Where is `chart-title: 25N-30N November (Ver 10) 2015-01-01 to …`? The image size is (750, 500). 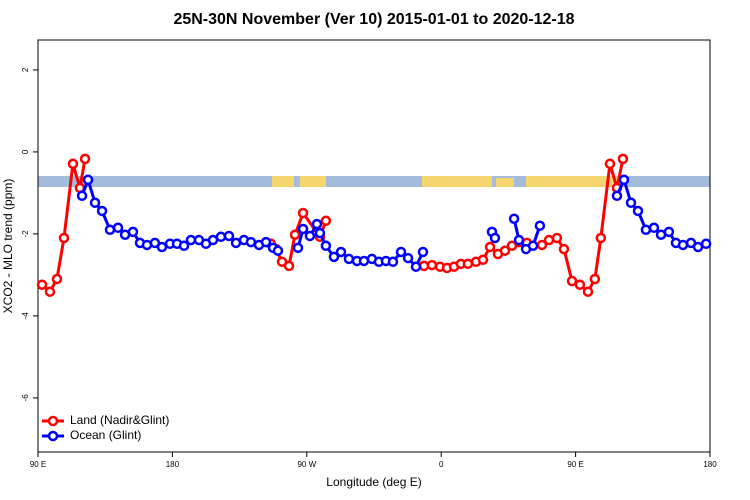 chart-title: 25N-30N November (Ver 10) 2015-01-01 to … is located at coordinates (373, 19).